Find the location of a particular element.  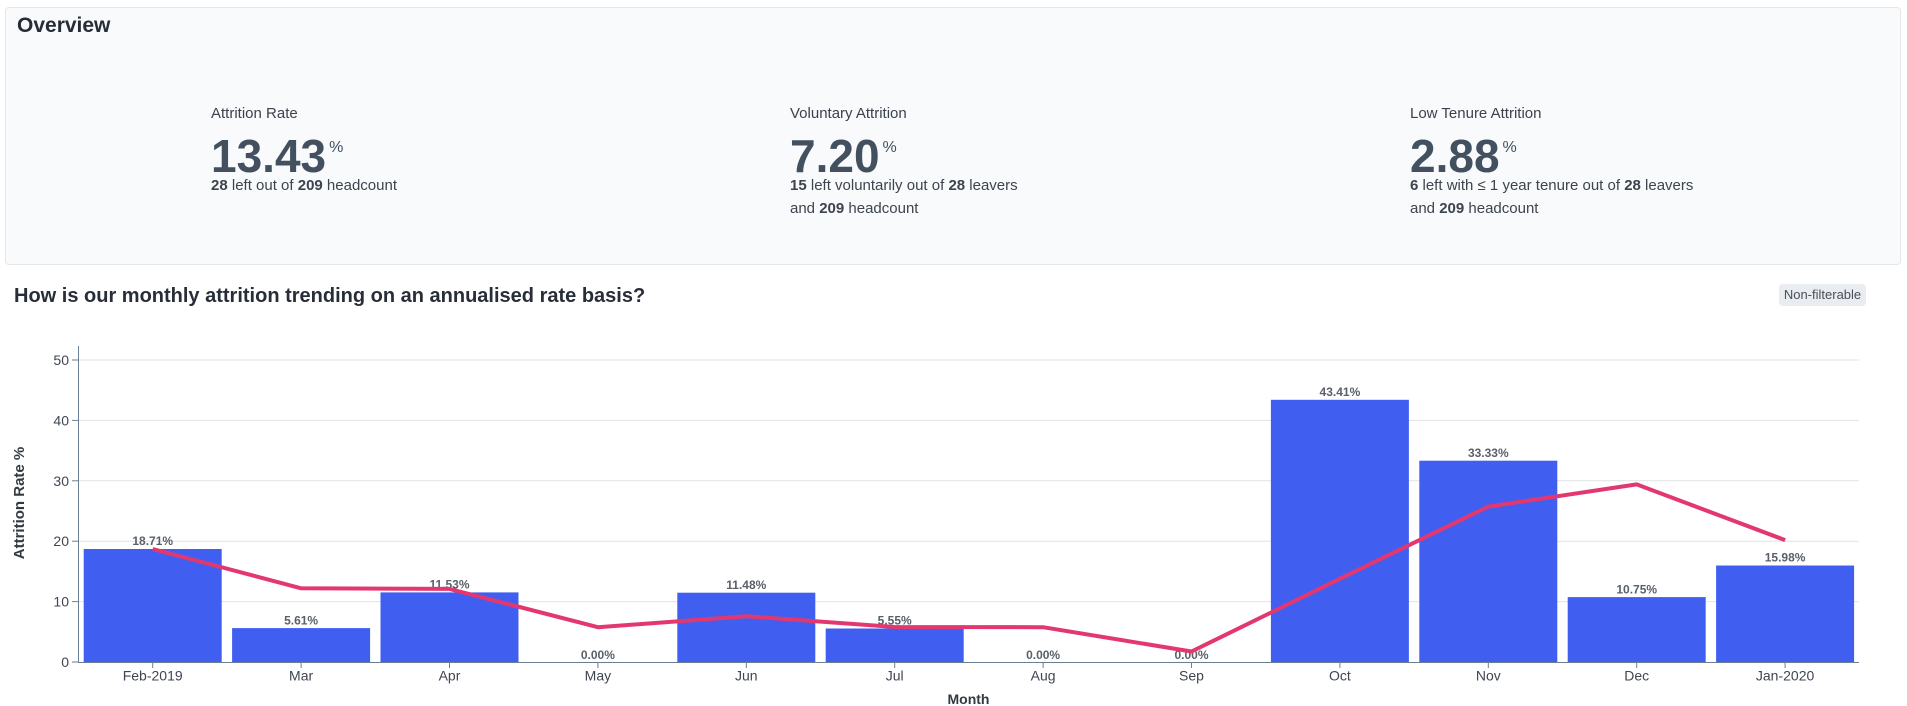

svg-text: May is located at coordinates (598, 676).